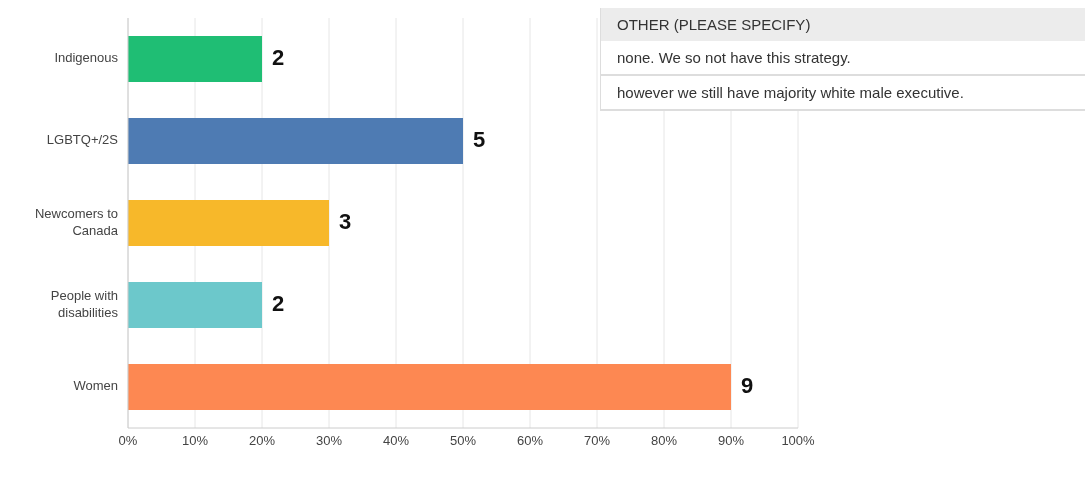  I want to click on x-tick-label: 40%, so click(396, 441).